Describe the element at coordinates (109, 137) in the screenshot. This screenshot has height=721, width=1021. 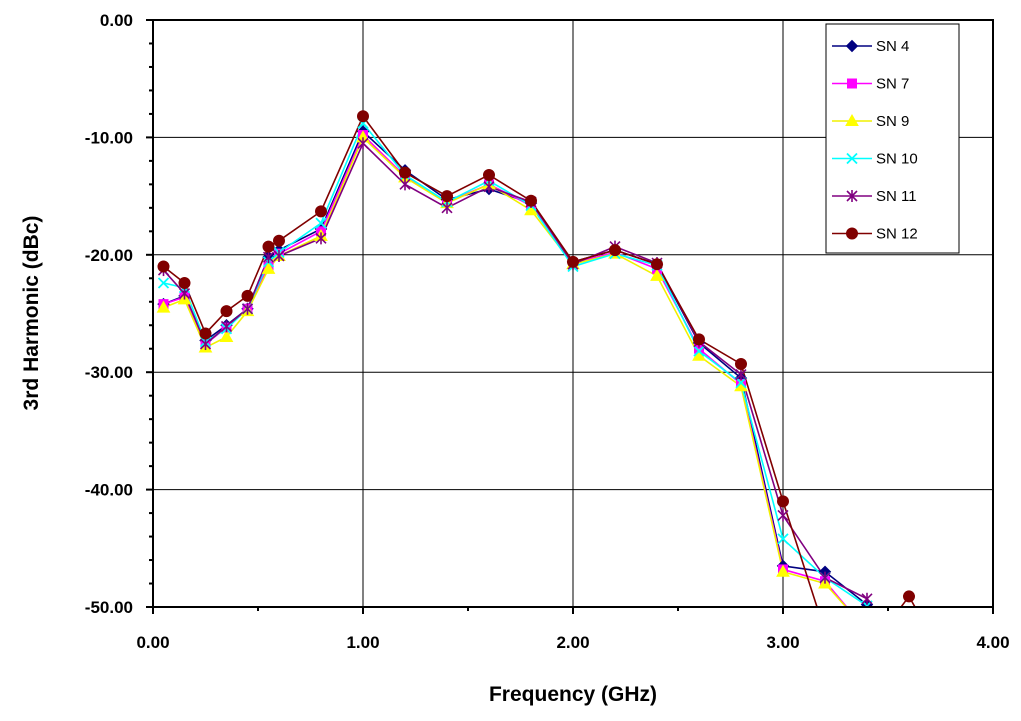
I see `y-tick-label: -10.00` at that location.